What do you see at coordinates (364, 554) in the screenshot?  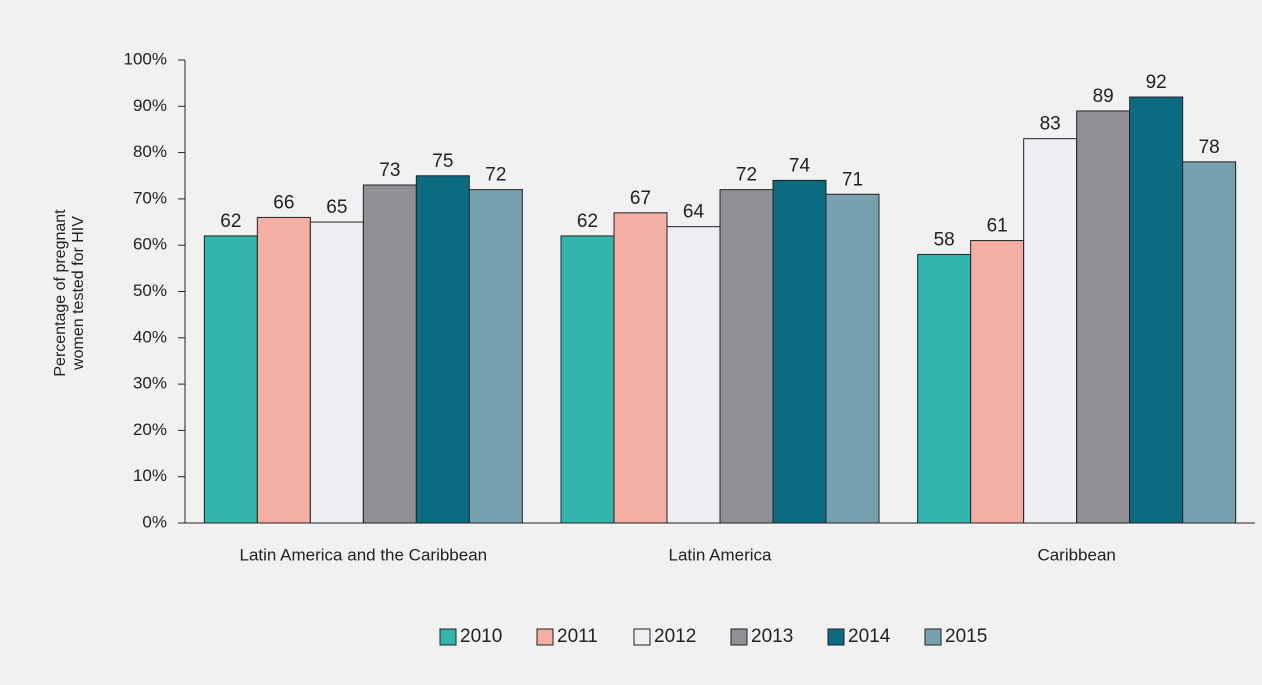 I see `x-tick-label: Latin America and the Caribbean` at bounding box center [364, 554].